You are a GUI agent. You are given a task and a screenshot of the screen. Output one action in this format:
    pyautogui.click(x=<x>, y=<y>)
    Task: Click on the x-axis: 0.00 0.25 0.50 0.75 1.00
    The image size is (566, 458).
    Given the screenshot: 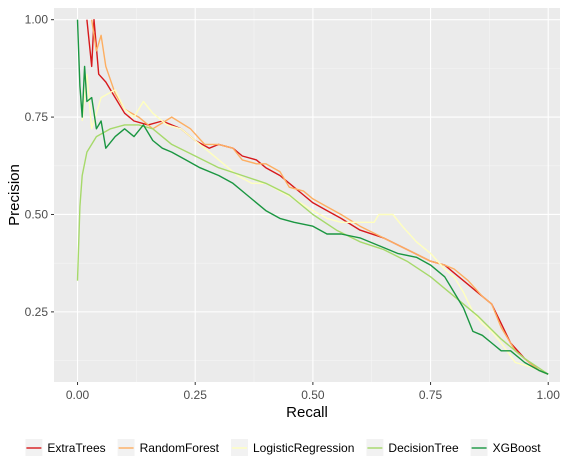 What is the action you would take?
    pyautogui.click(x=313, y=392)
    